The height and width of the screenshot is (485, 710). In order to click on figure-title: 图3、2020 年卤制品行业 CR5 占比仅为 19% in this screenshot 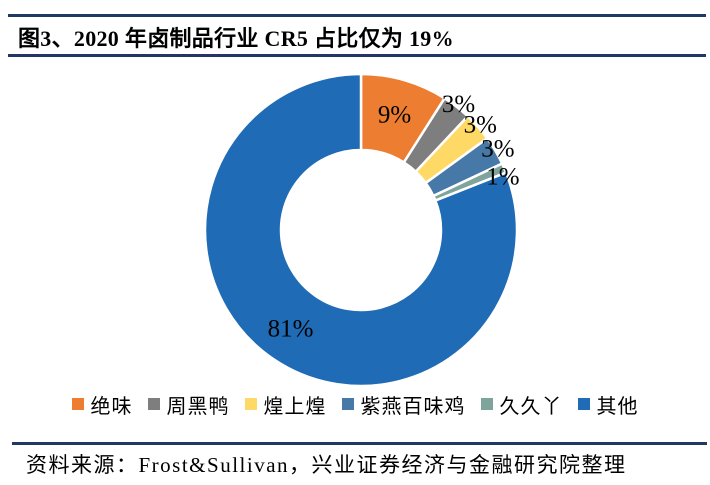, I will do `click(236, 38)`.